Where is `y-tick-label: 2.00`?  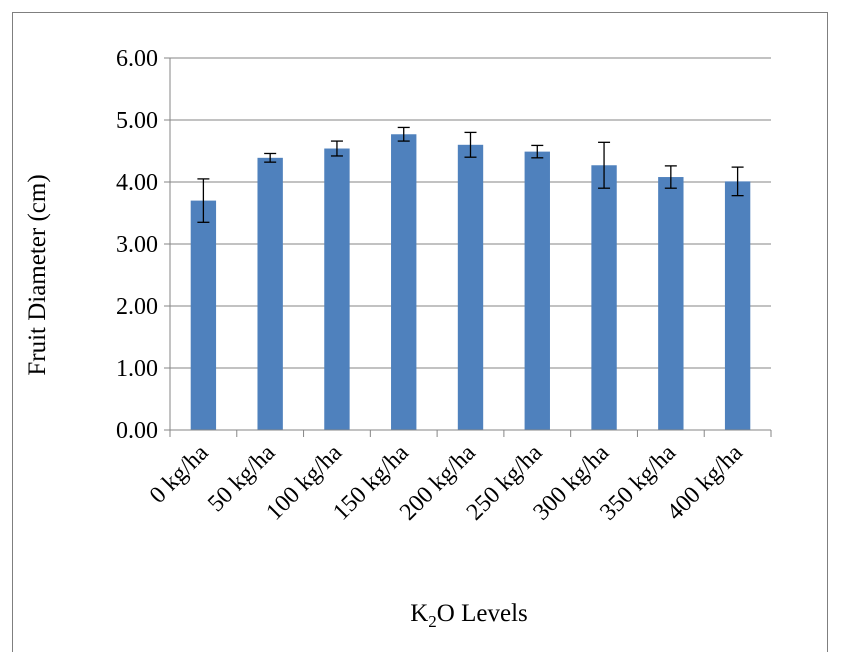
y-tick-label: 2.00 is located at coordinates (137, 307).